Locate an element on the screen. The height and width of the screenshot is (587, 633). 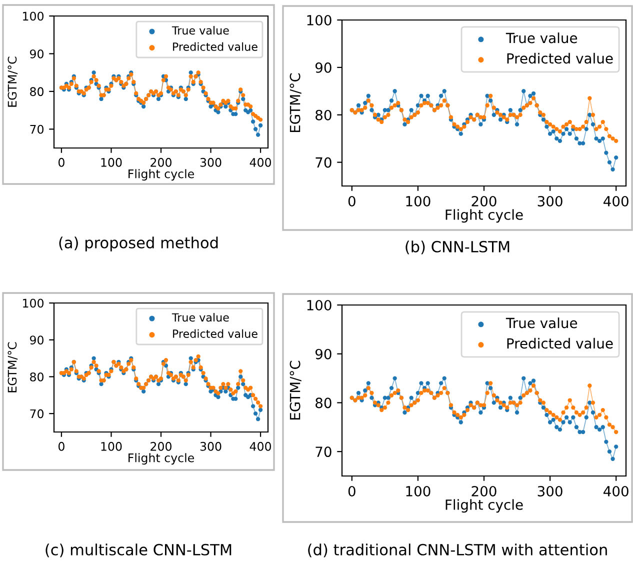
text: (d) traditional CNN-LSTM with attention is located at coordinates (457, 551).